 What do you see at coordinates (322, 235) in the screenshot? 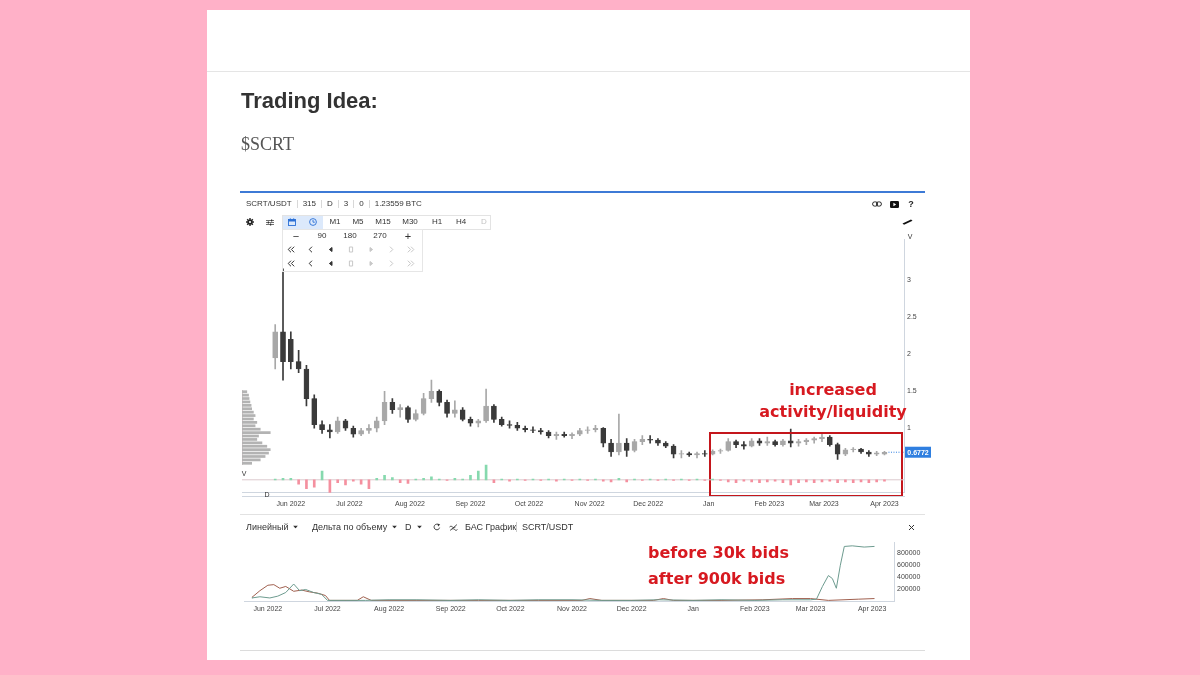
I see `annotation: 90` at bounding box center [322, 235].